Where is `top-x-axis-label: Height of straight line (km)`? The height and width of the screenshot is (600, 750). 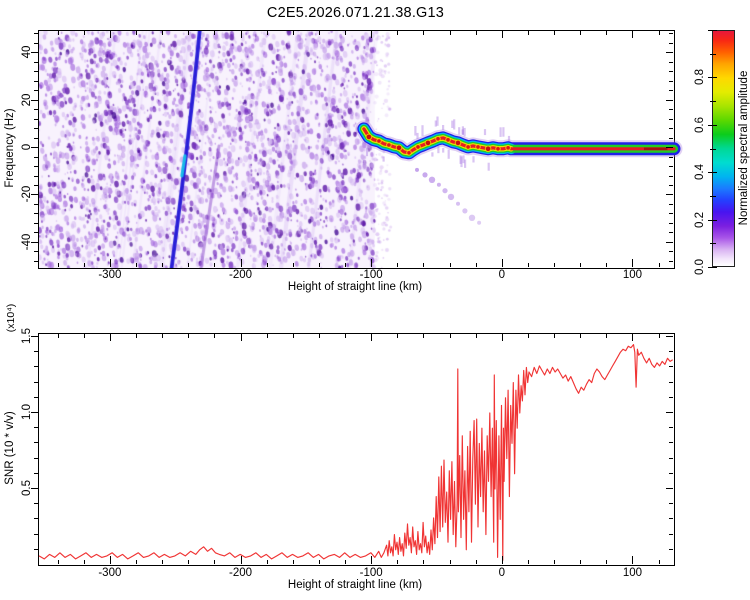 top-x-axis-label: Height of straight line (km) is located at coordinates (355, 287).